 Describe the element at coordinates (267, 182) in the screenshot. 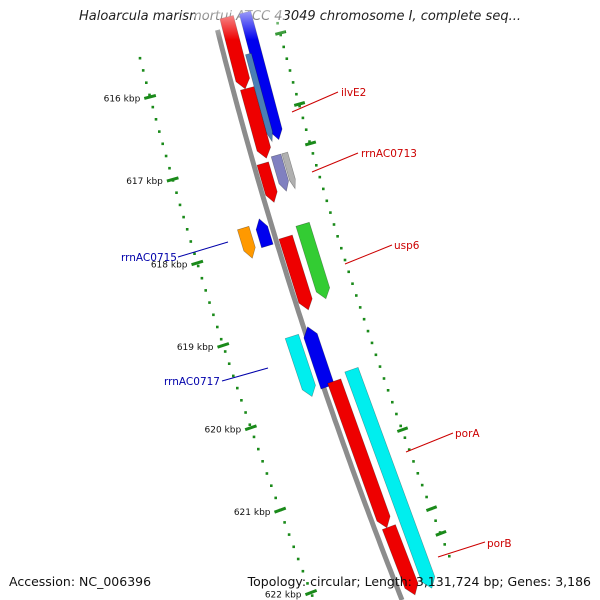

I see `gene-arrow-rrnAC0713` at that location.